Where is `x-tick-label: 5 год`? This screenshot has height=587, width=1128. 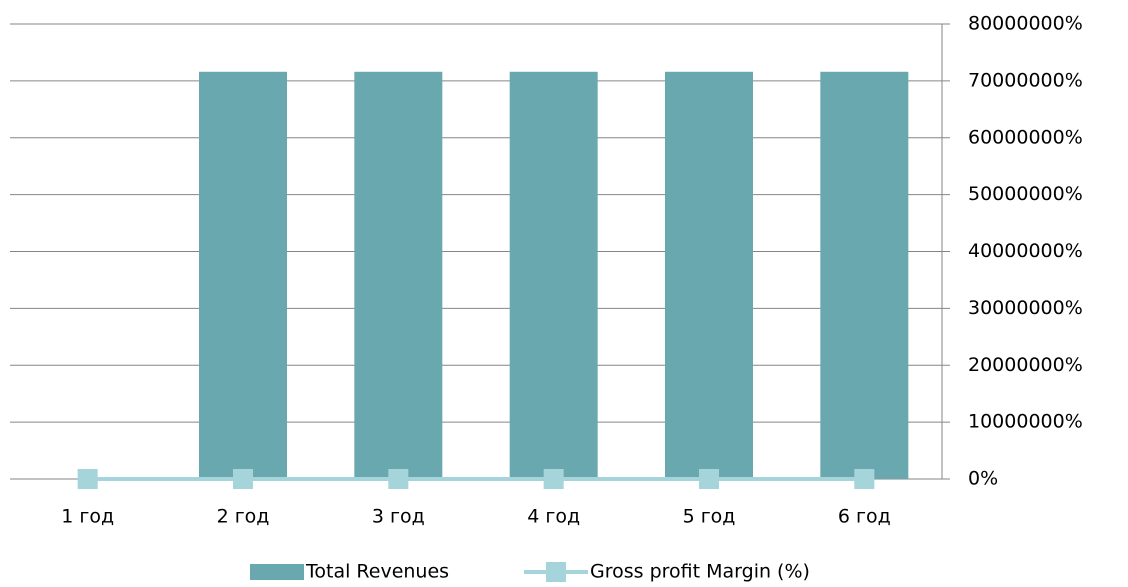
x-tick-label: 5 год is located at coordinates (709, 517).